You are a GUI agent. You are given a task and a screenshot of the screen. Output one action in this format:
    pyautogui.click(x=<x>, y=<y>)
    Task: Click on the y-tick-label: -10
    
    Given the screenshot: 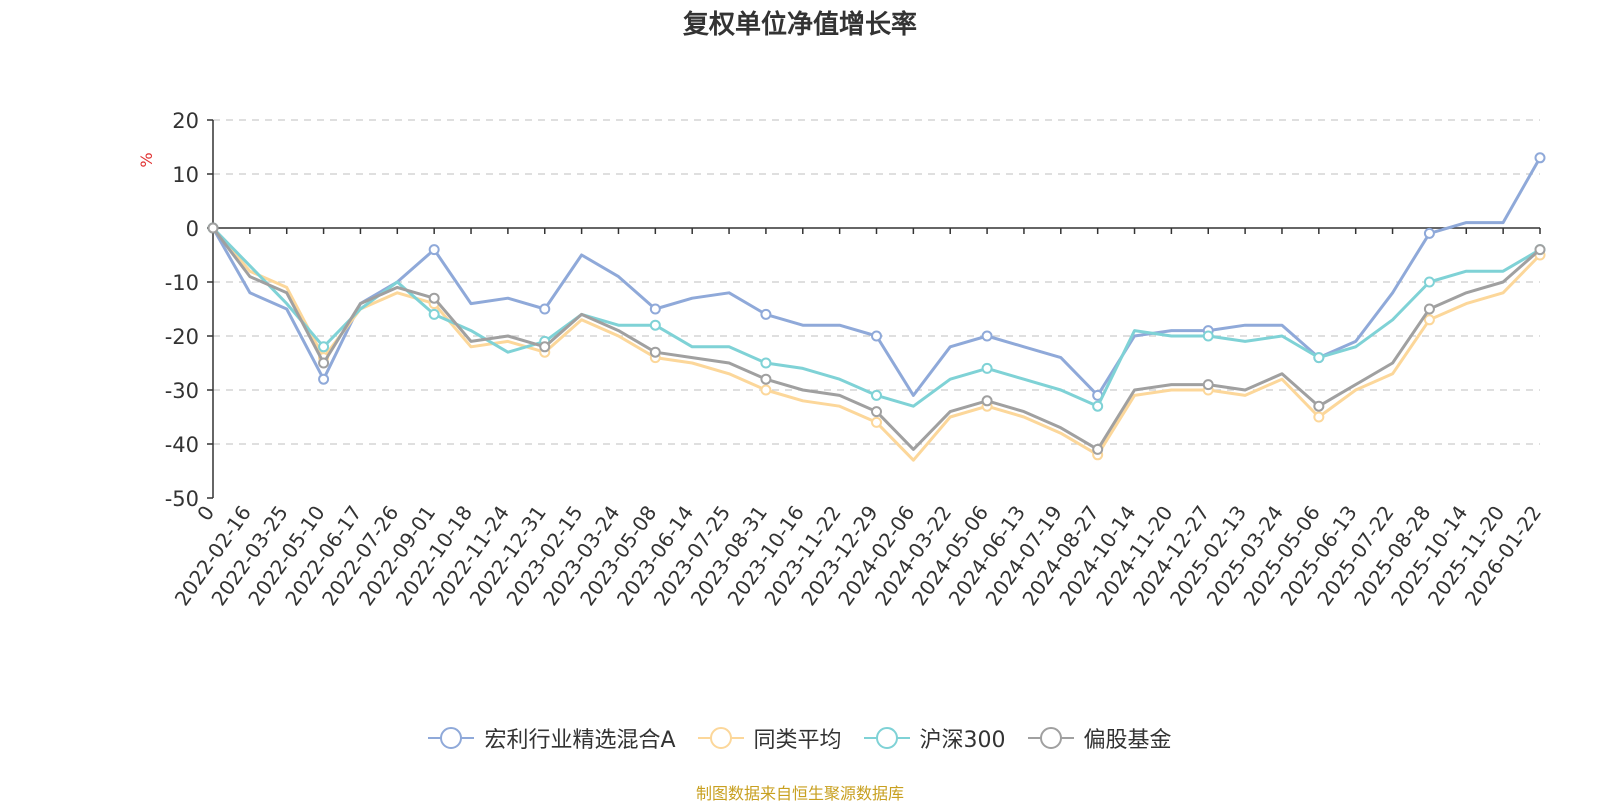 What is the action you would take?
    pyautogui.click(x=182, y=283)
    